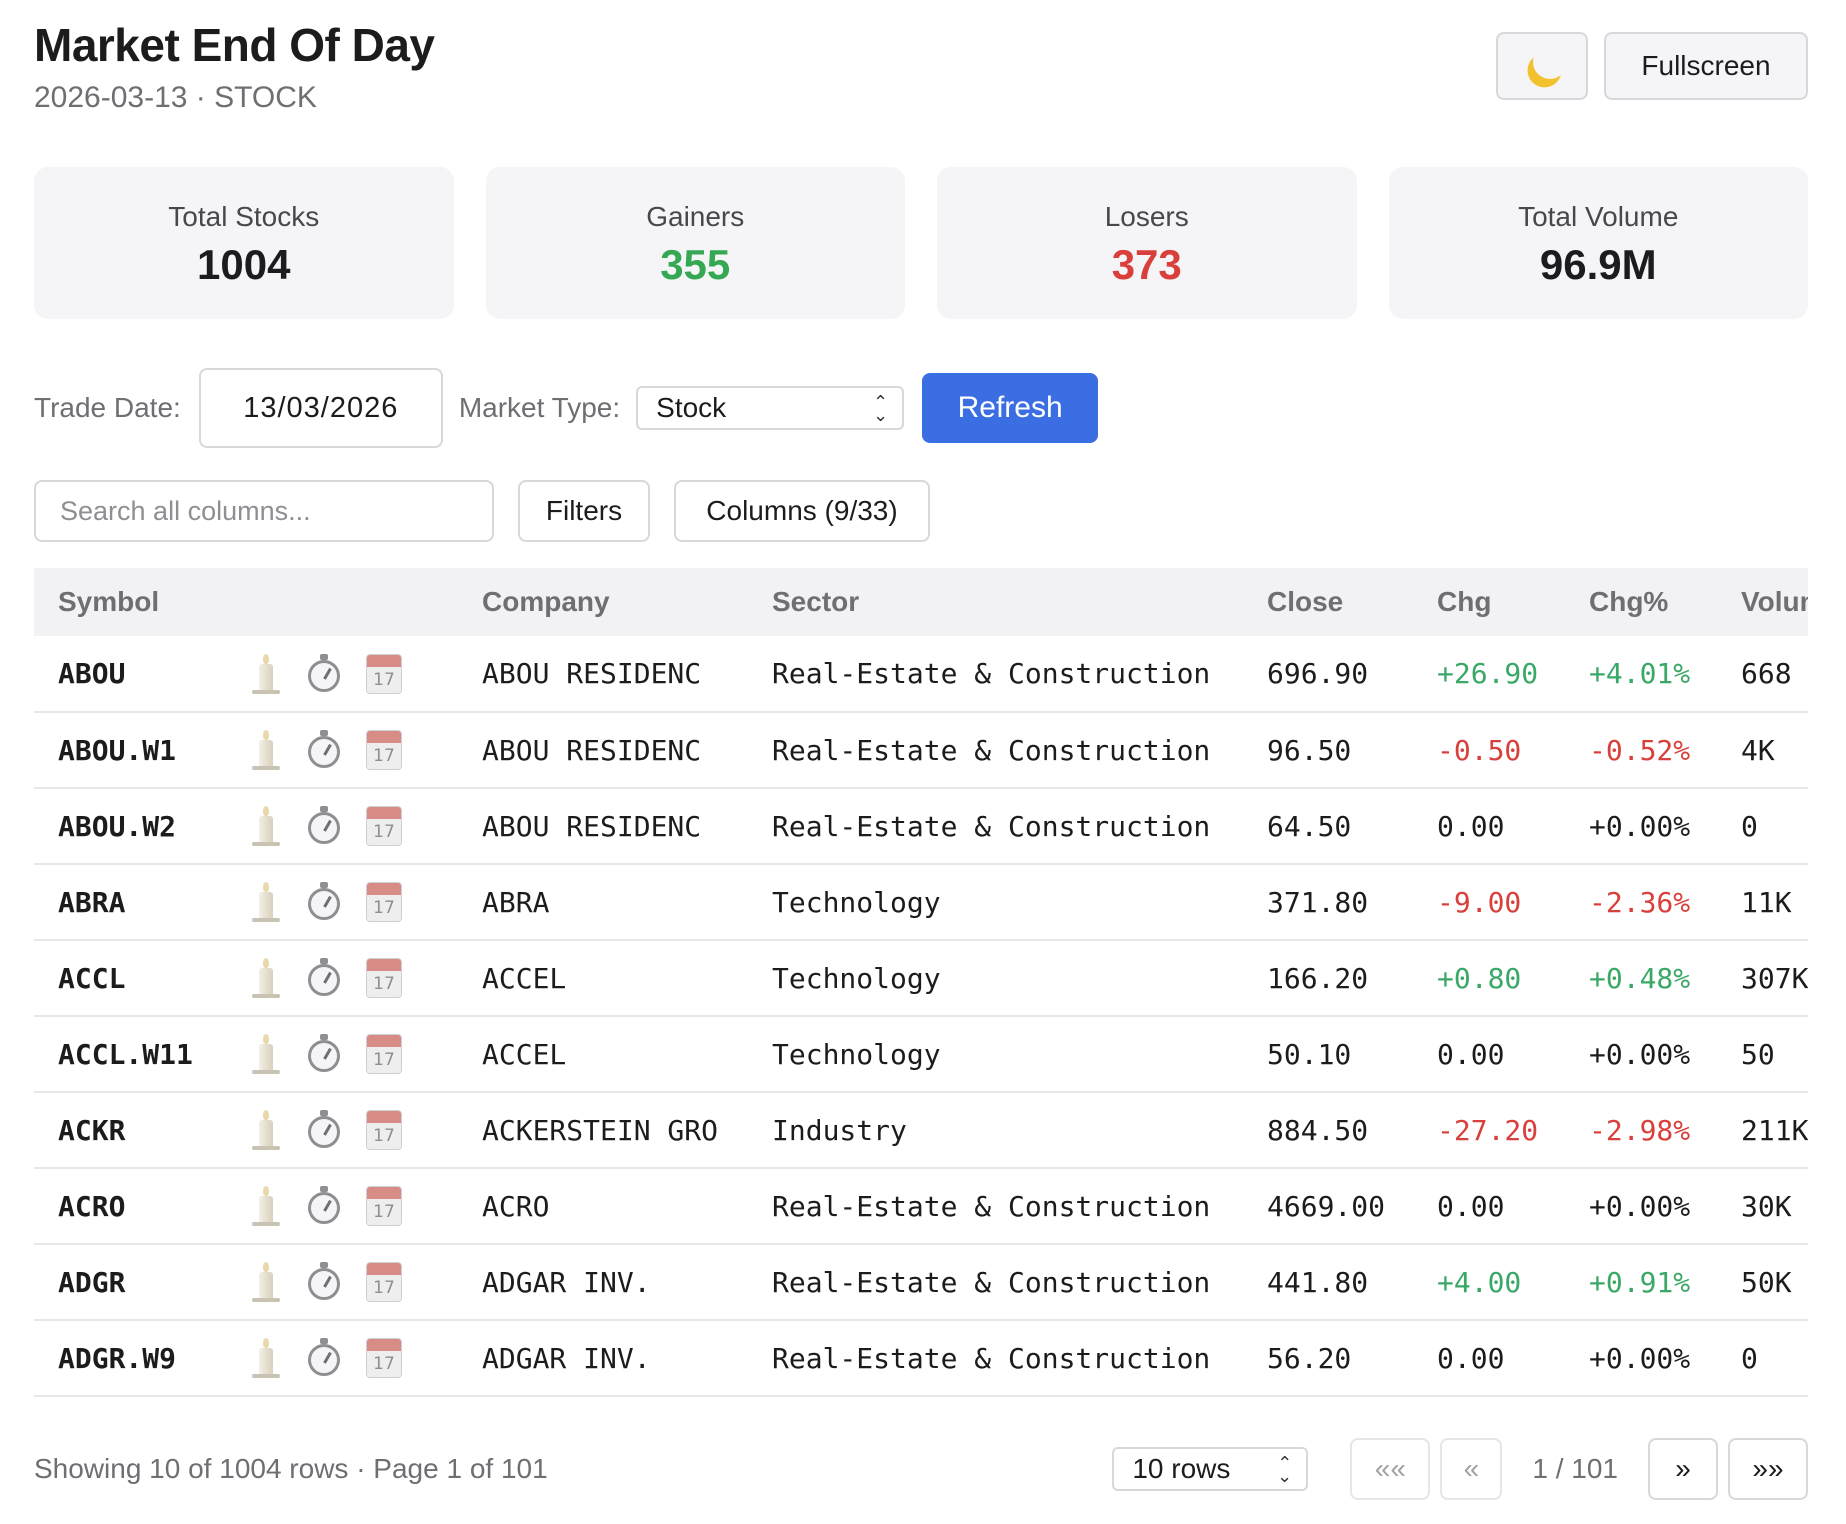 The height and width of the screenshot is (1524, 1846). I want to click on cell-symbol: ABRA, so click(129, 902).